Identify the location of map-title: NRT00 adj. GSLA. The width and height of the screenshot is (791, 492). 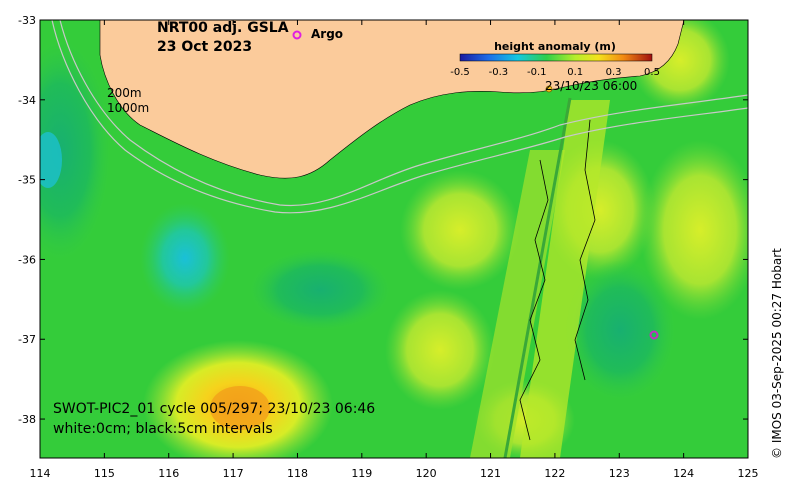
(223, 28).